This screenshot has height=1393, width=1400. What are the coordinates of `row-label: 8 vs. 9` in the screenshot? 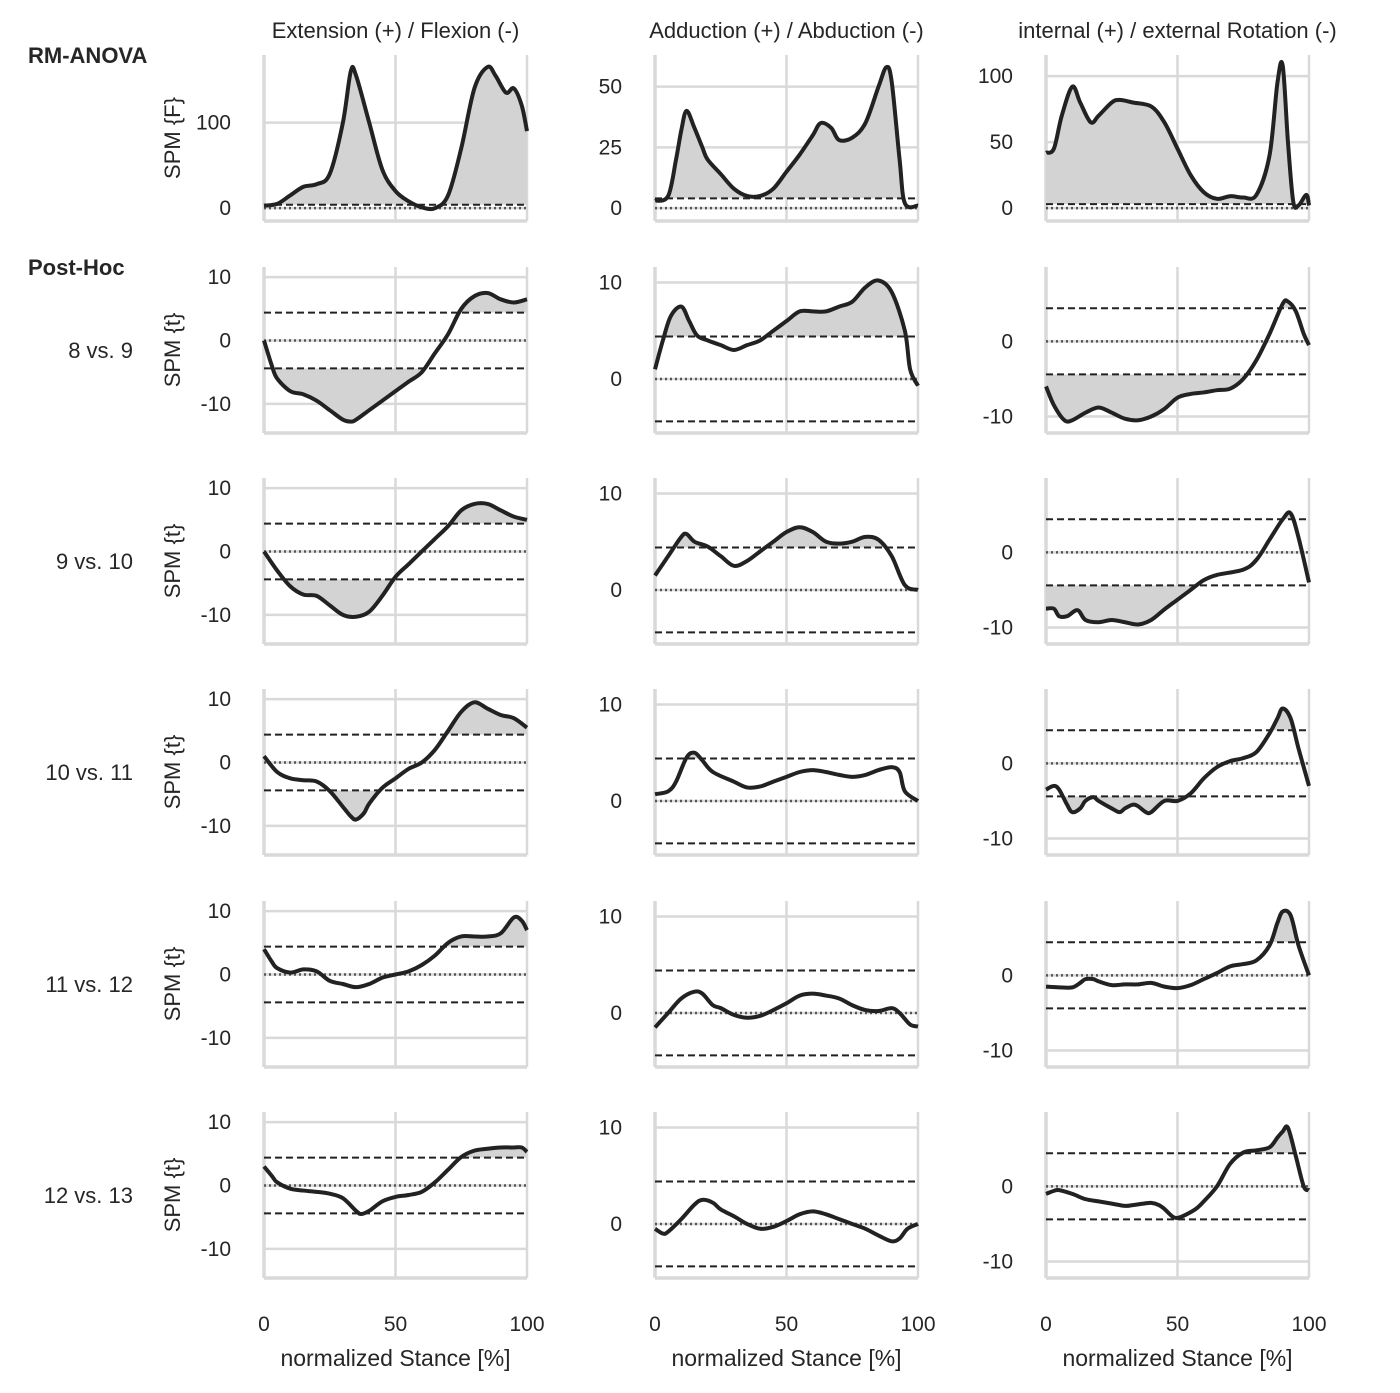 It's located at (100, 350).